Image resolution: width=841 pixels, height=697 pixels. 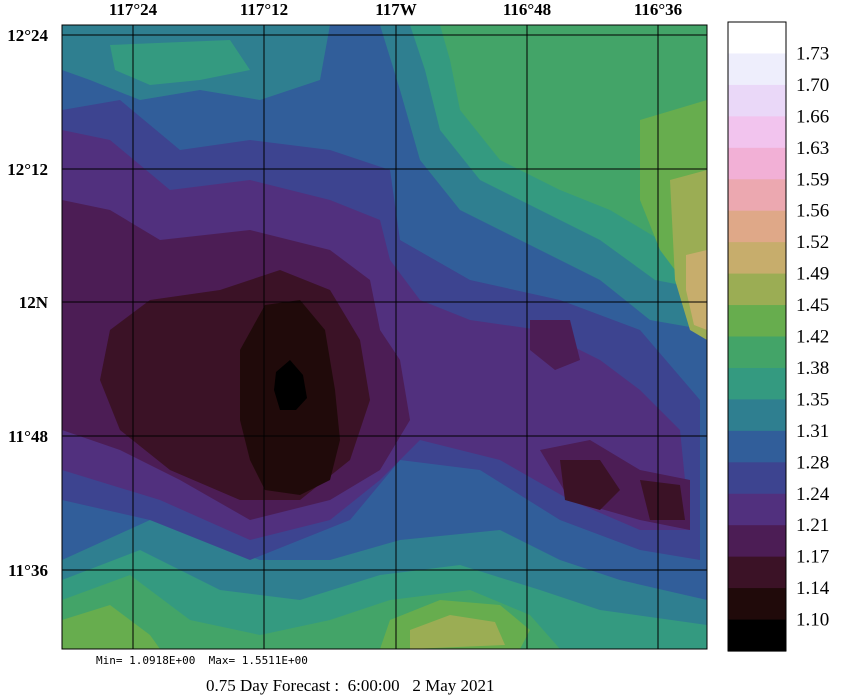 What do you see at coordinates (812, 368) in the screenshot?
I see `colorbar-level-label: 1.38` at bounding box center [812, 368].